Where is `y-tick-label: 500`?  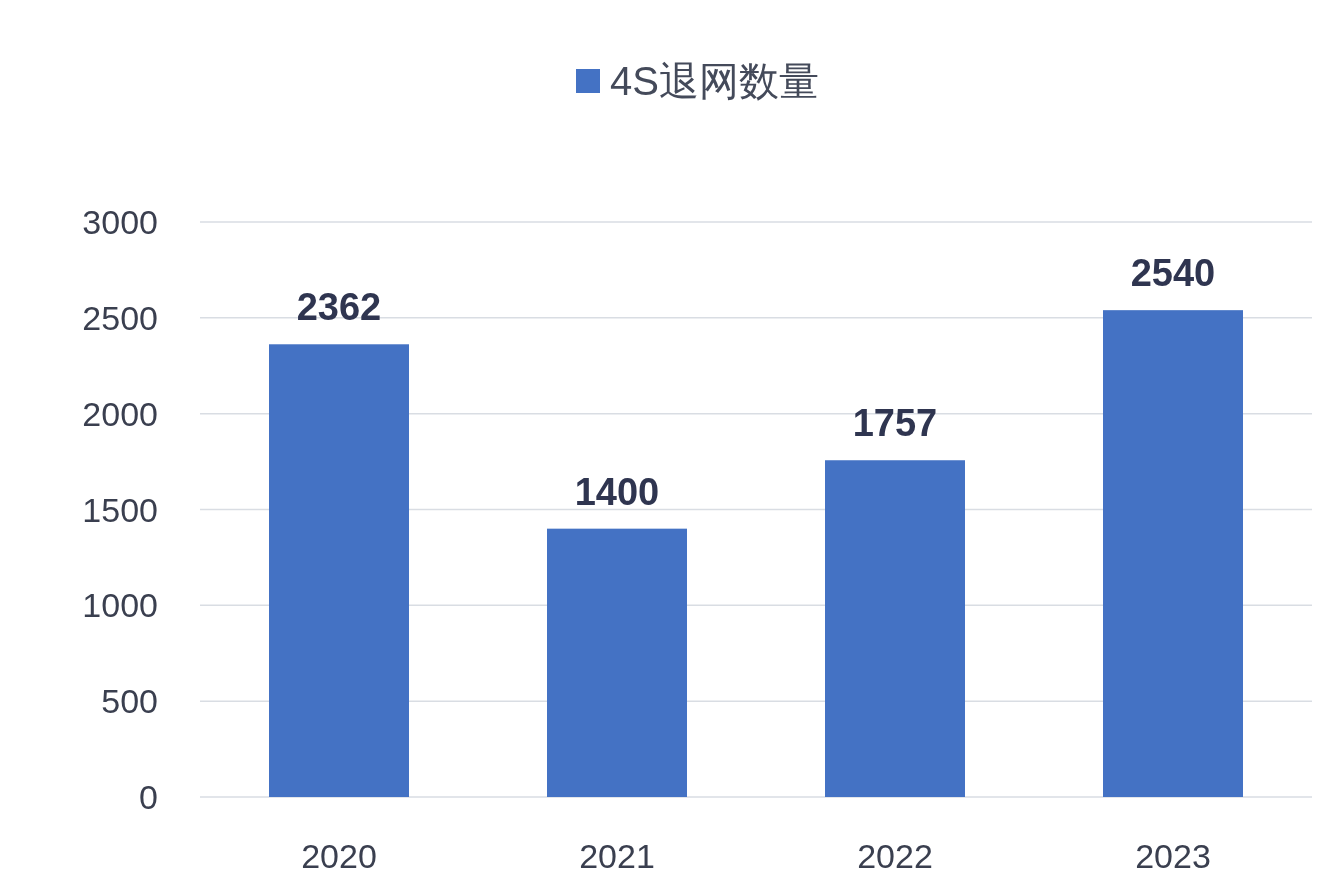 y-tick-label: 500 is located at coordinates (129, 701).